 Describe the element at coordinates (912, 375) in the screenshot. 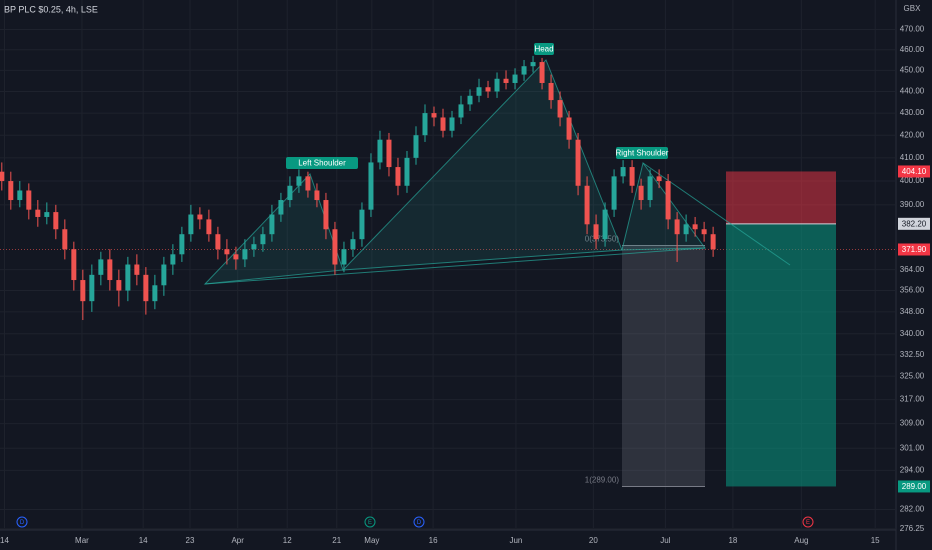

I see `y-tick-label: 325.00` at that location.